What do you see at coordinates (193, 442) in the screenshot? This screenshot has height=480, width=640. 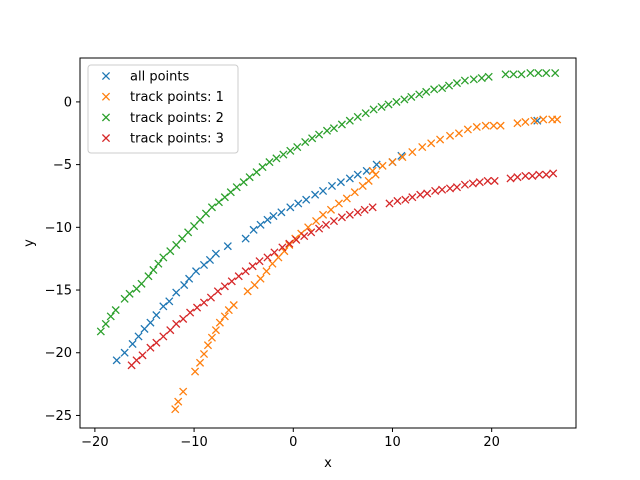 I see `x-tick-label: −10` at bounding box center [193, 442].